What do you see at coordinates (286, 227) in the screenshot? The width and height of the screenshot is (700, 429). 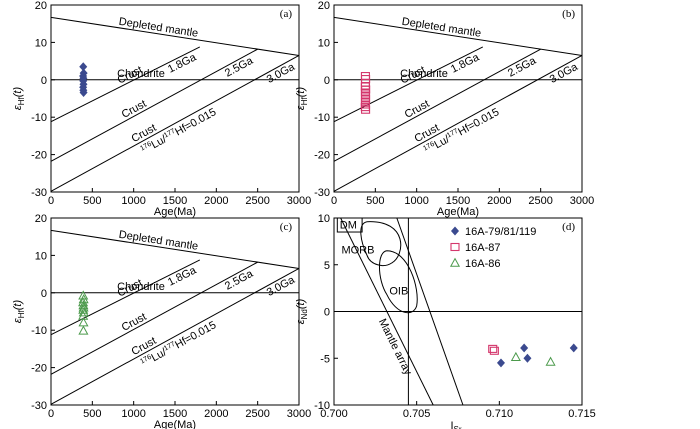 I see `panel-label: (c)` at bounding box center [286, 227].